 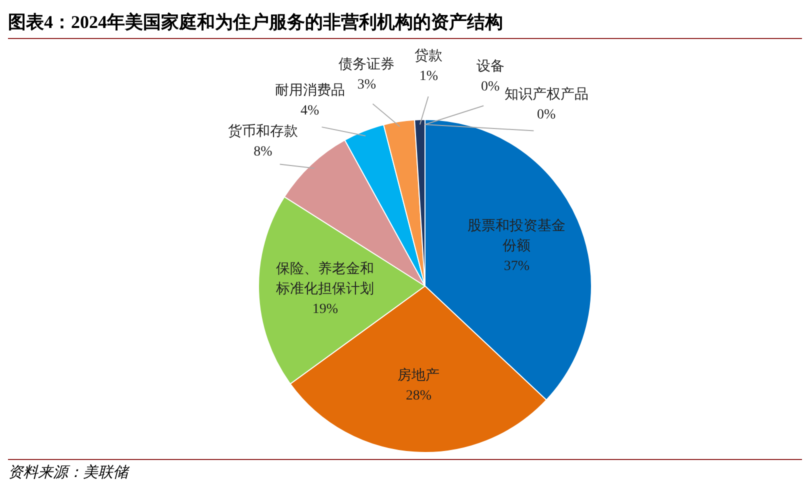 What do you see at coordinates (263, 132) in the screenshot?
I see `slice-label: 货币和存款` at bounding box center [263, 132].